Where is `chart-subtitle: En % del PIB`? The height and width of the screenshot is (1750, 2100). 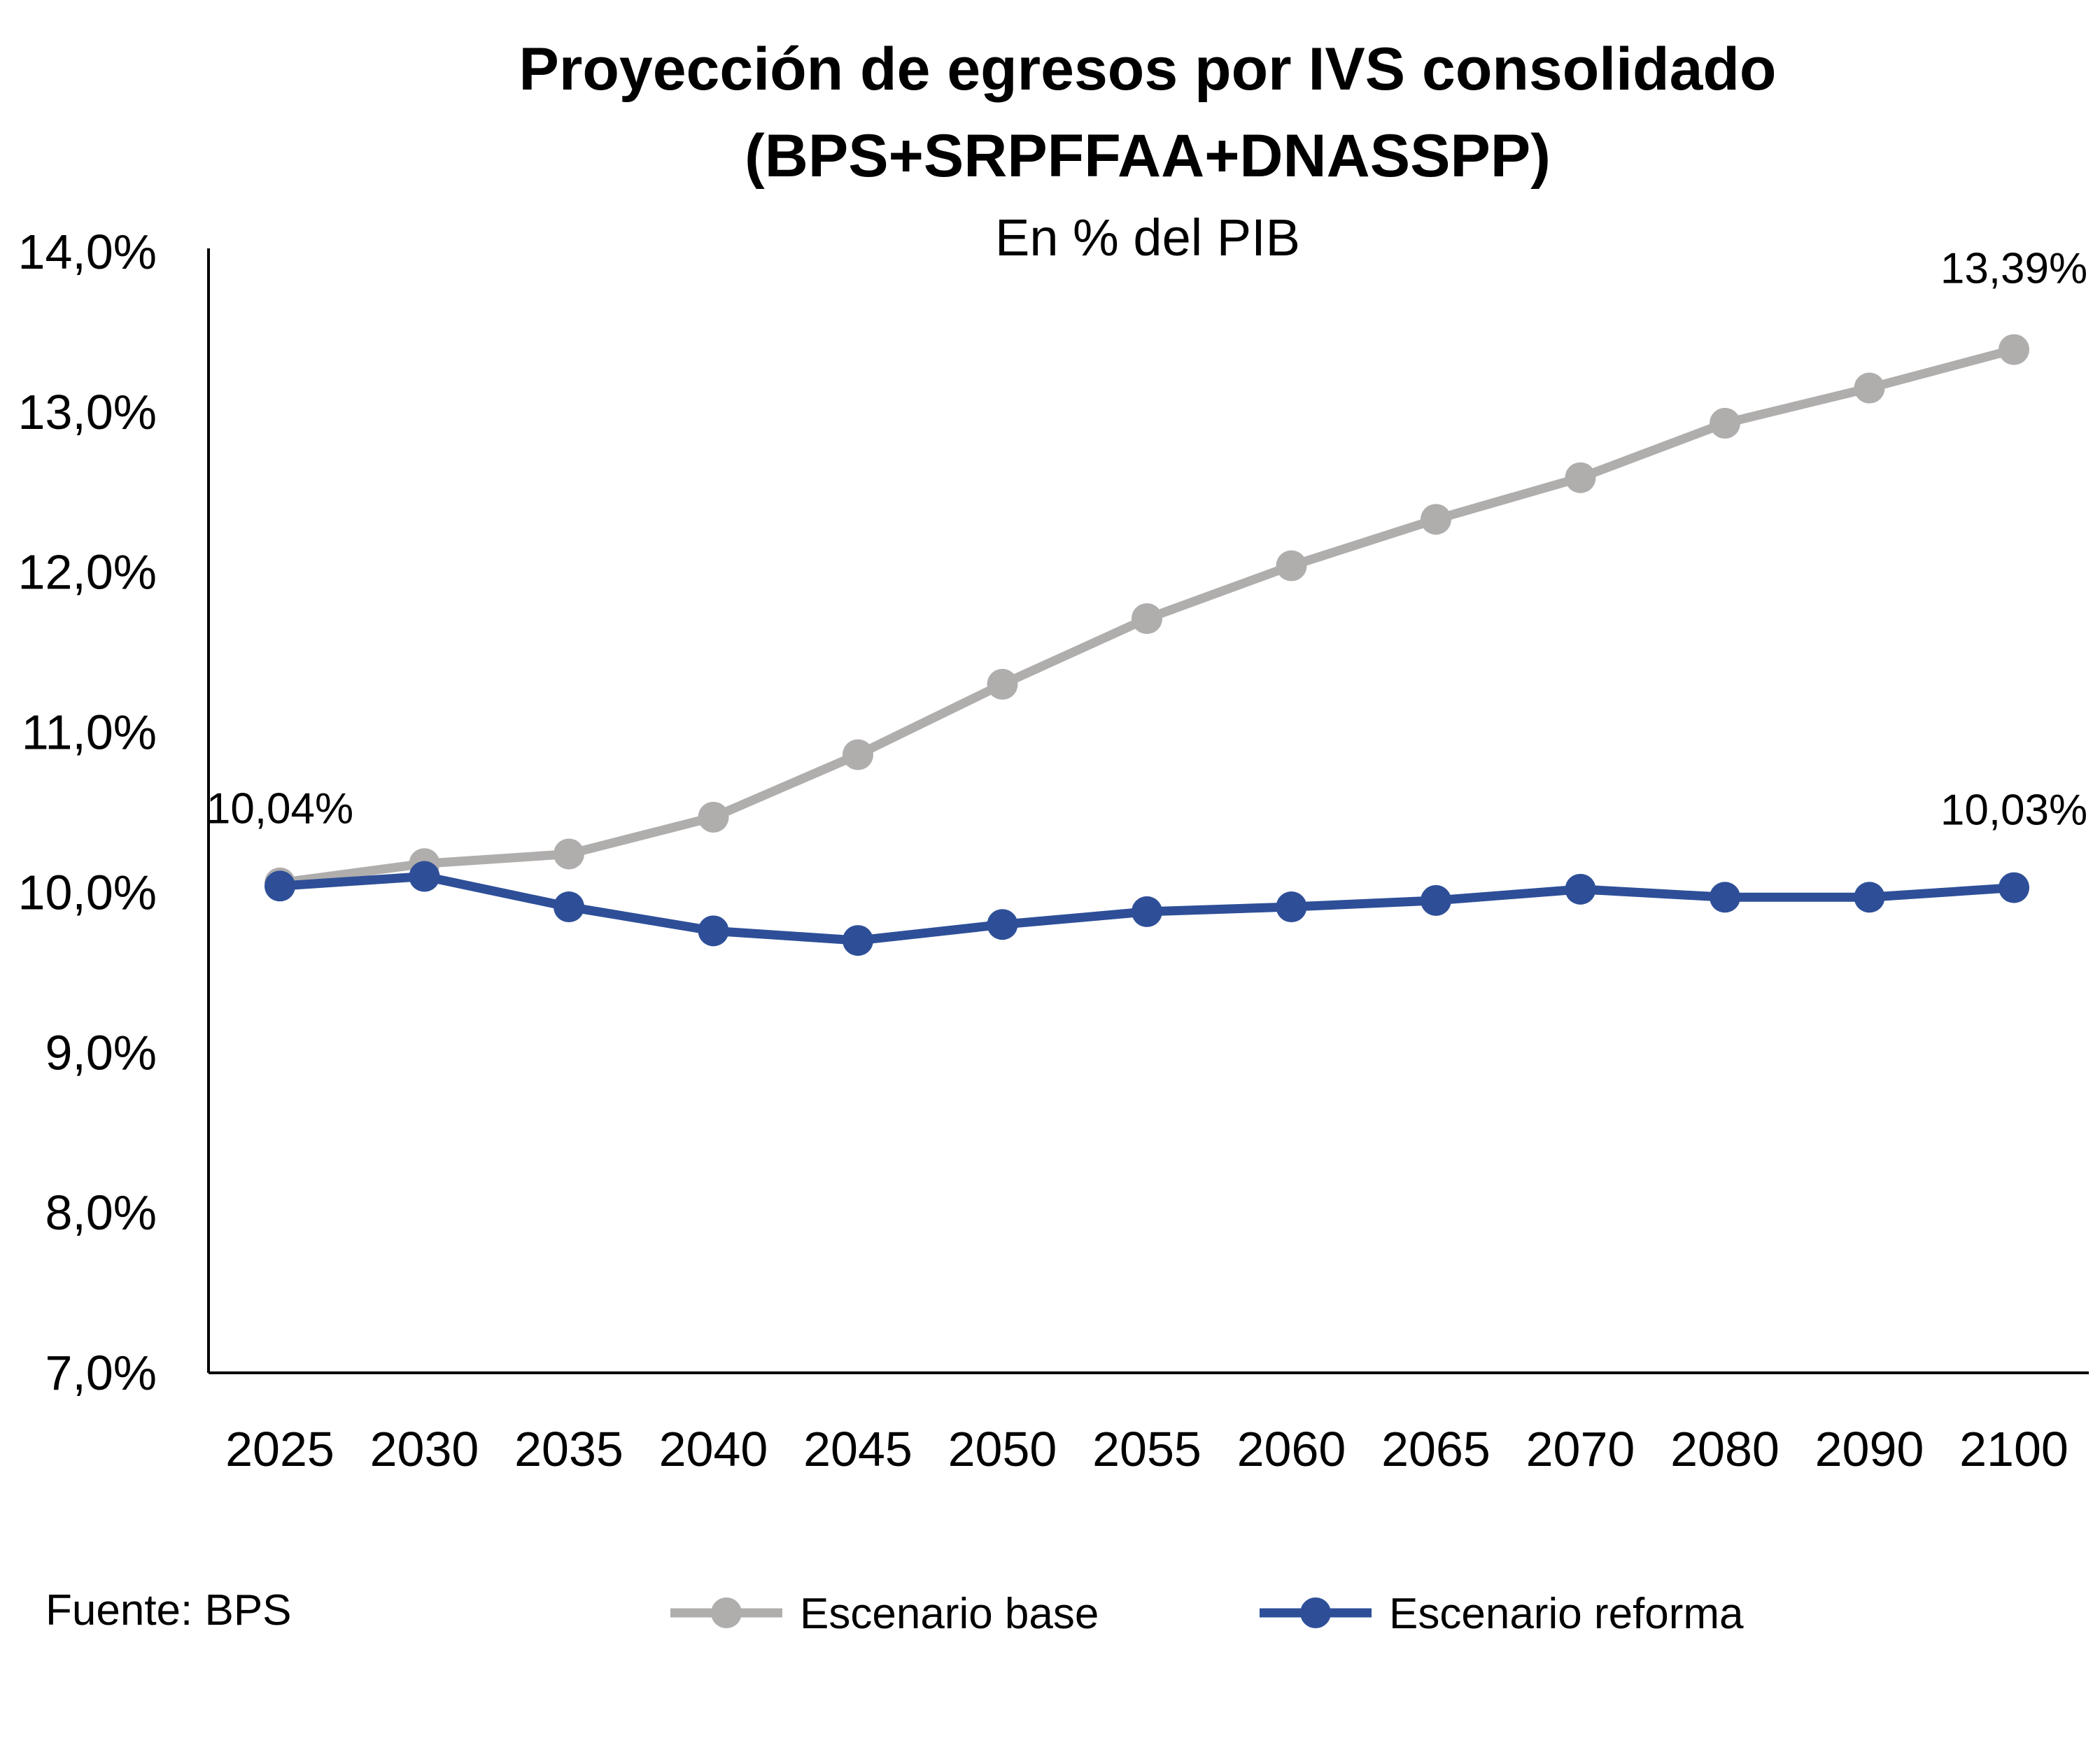 chart-subtitle: En % del PIB is located at coordinates (1147, 238).